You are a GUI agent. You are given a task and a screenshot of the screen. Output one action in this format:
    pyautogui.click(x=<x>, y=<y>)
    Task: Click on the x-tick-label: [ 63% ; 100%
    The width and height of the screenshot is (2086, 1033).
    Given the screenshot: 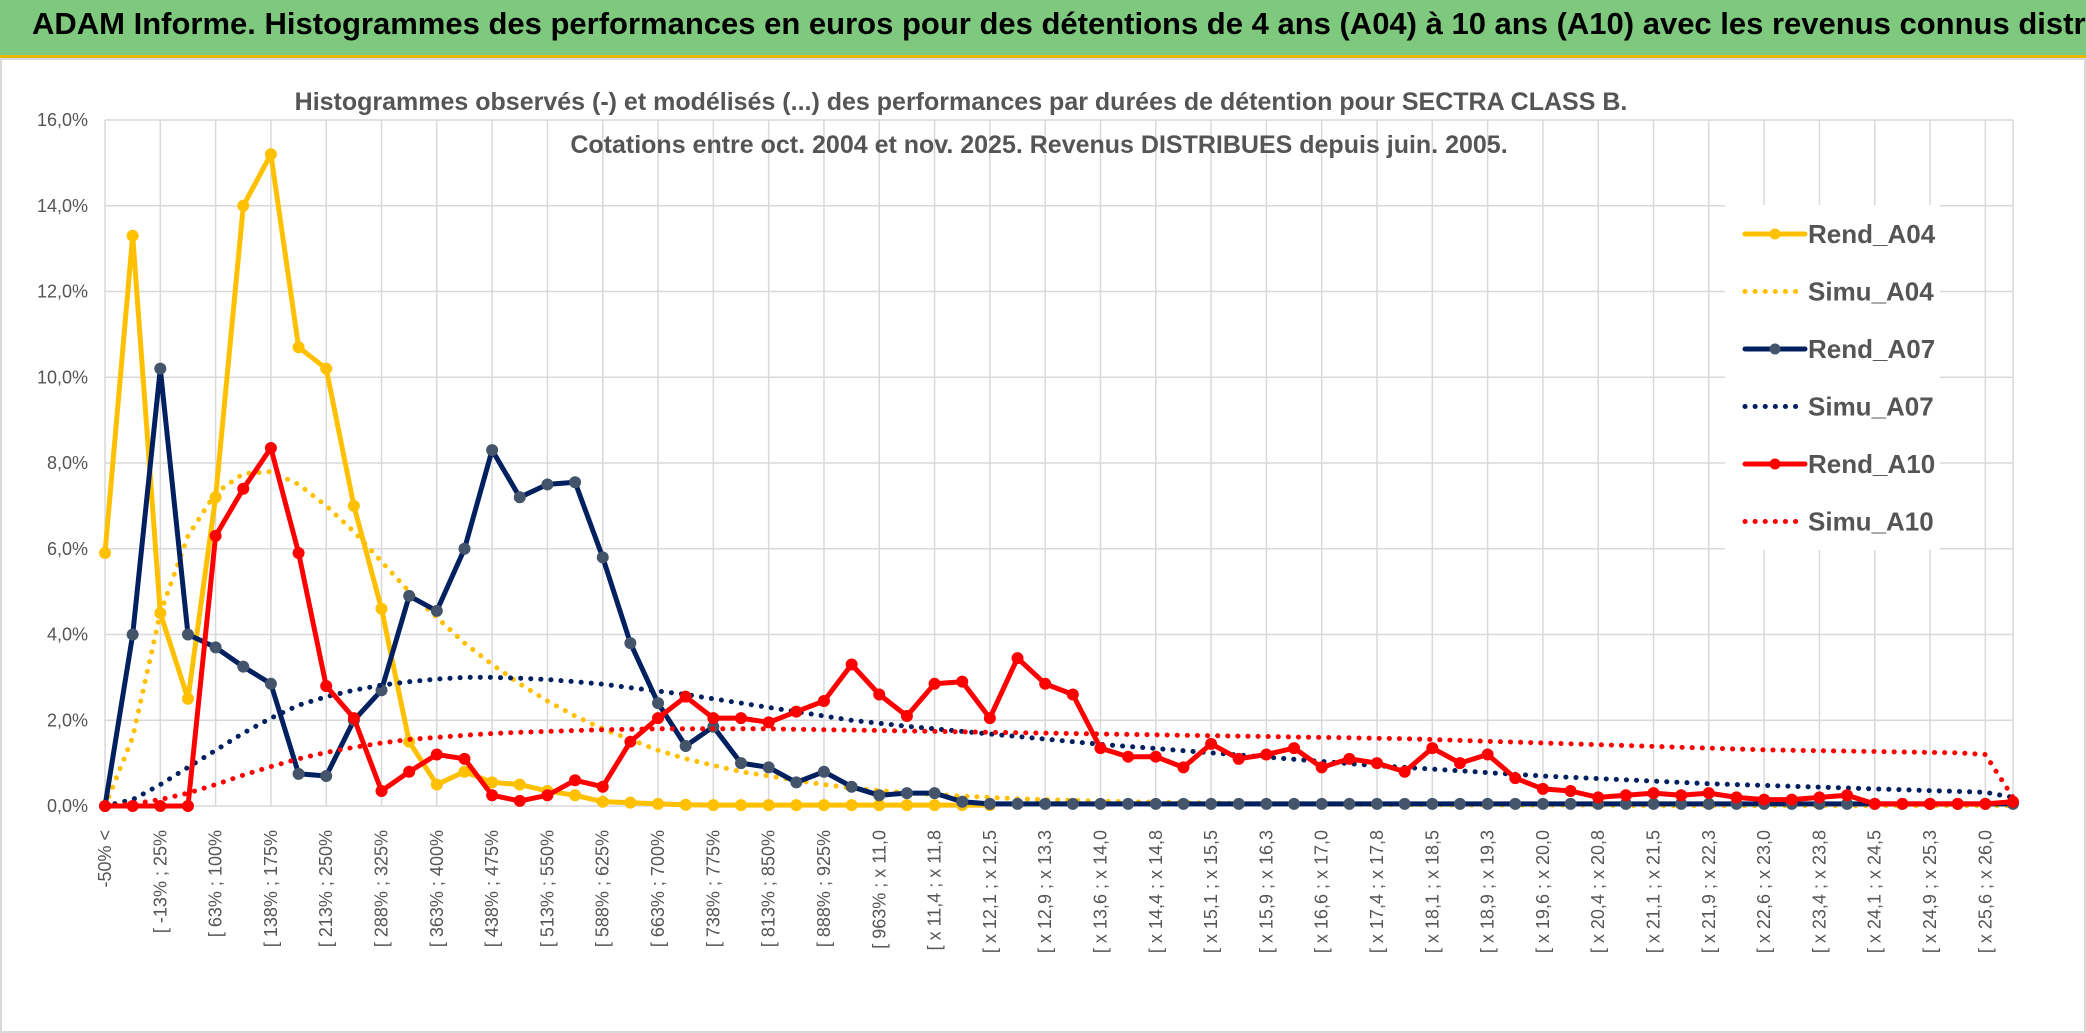 What is the action you would take?
    pyautogui.click(x=216, y=883)
    